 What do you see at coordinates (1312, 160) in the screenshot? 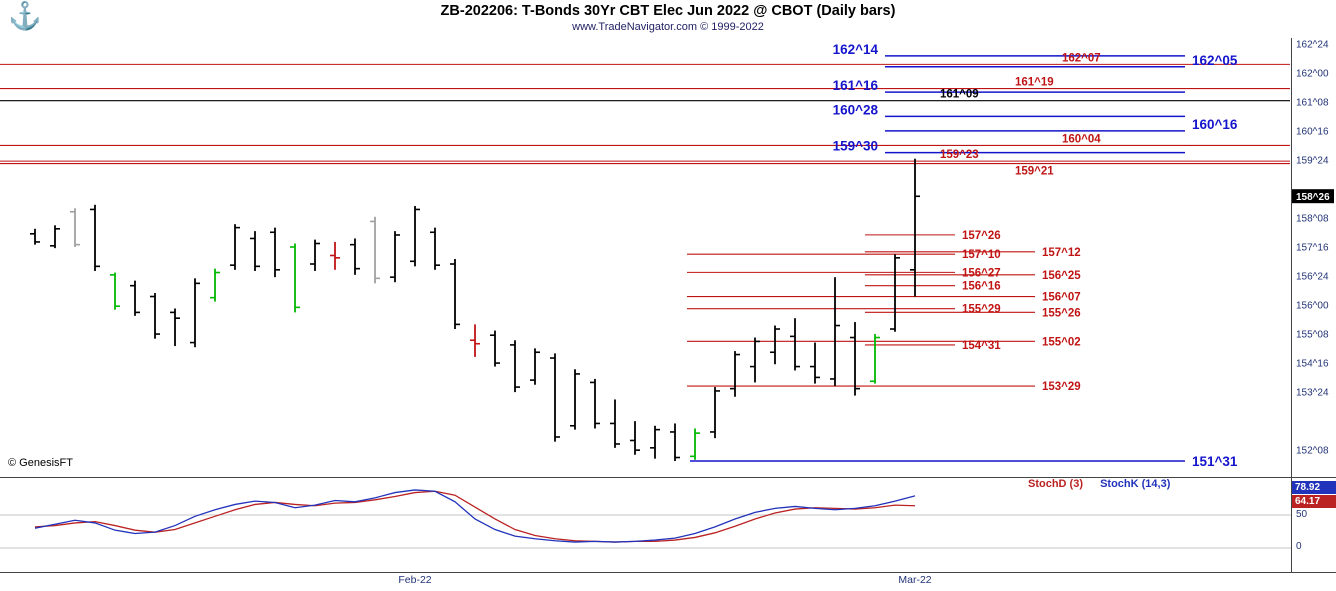
I see `price-axis-label-159^24: 159^24` at bounding box center [1312, 160].